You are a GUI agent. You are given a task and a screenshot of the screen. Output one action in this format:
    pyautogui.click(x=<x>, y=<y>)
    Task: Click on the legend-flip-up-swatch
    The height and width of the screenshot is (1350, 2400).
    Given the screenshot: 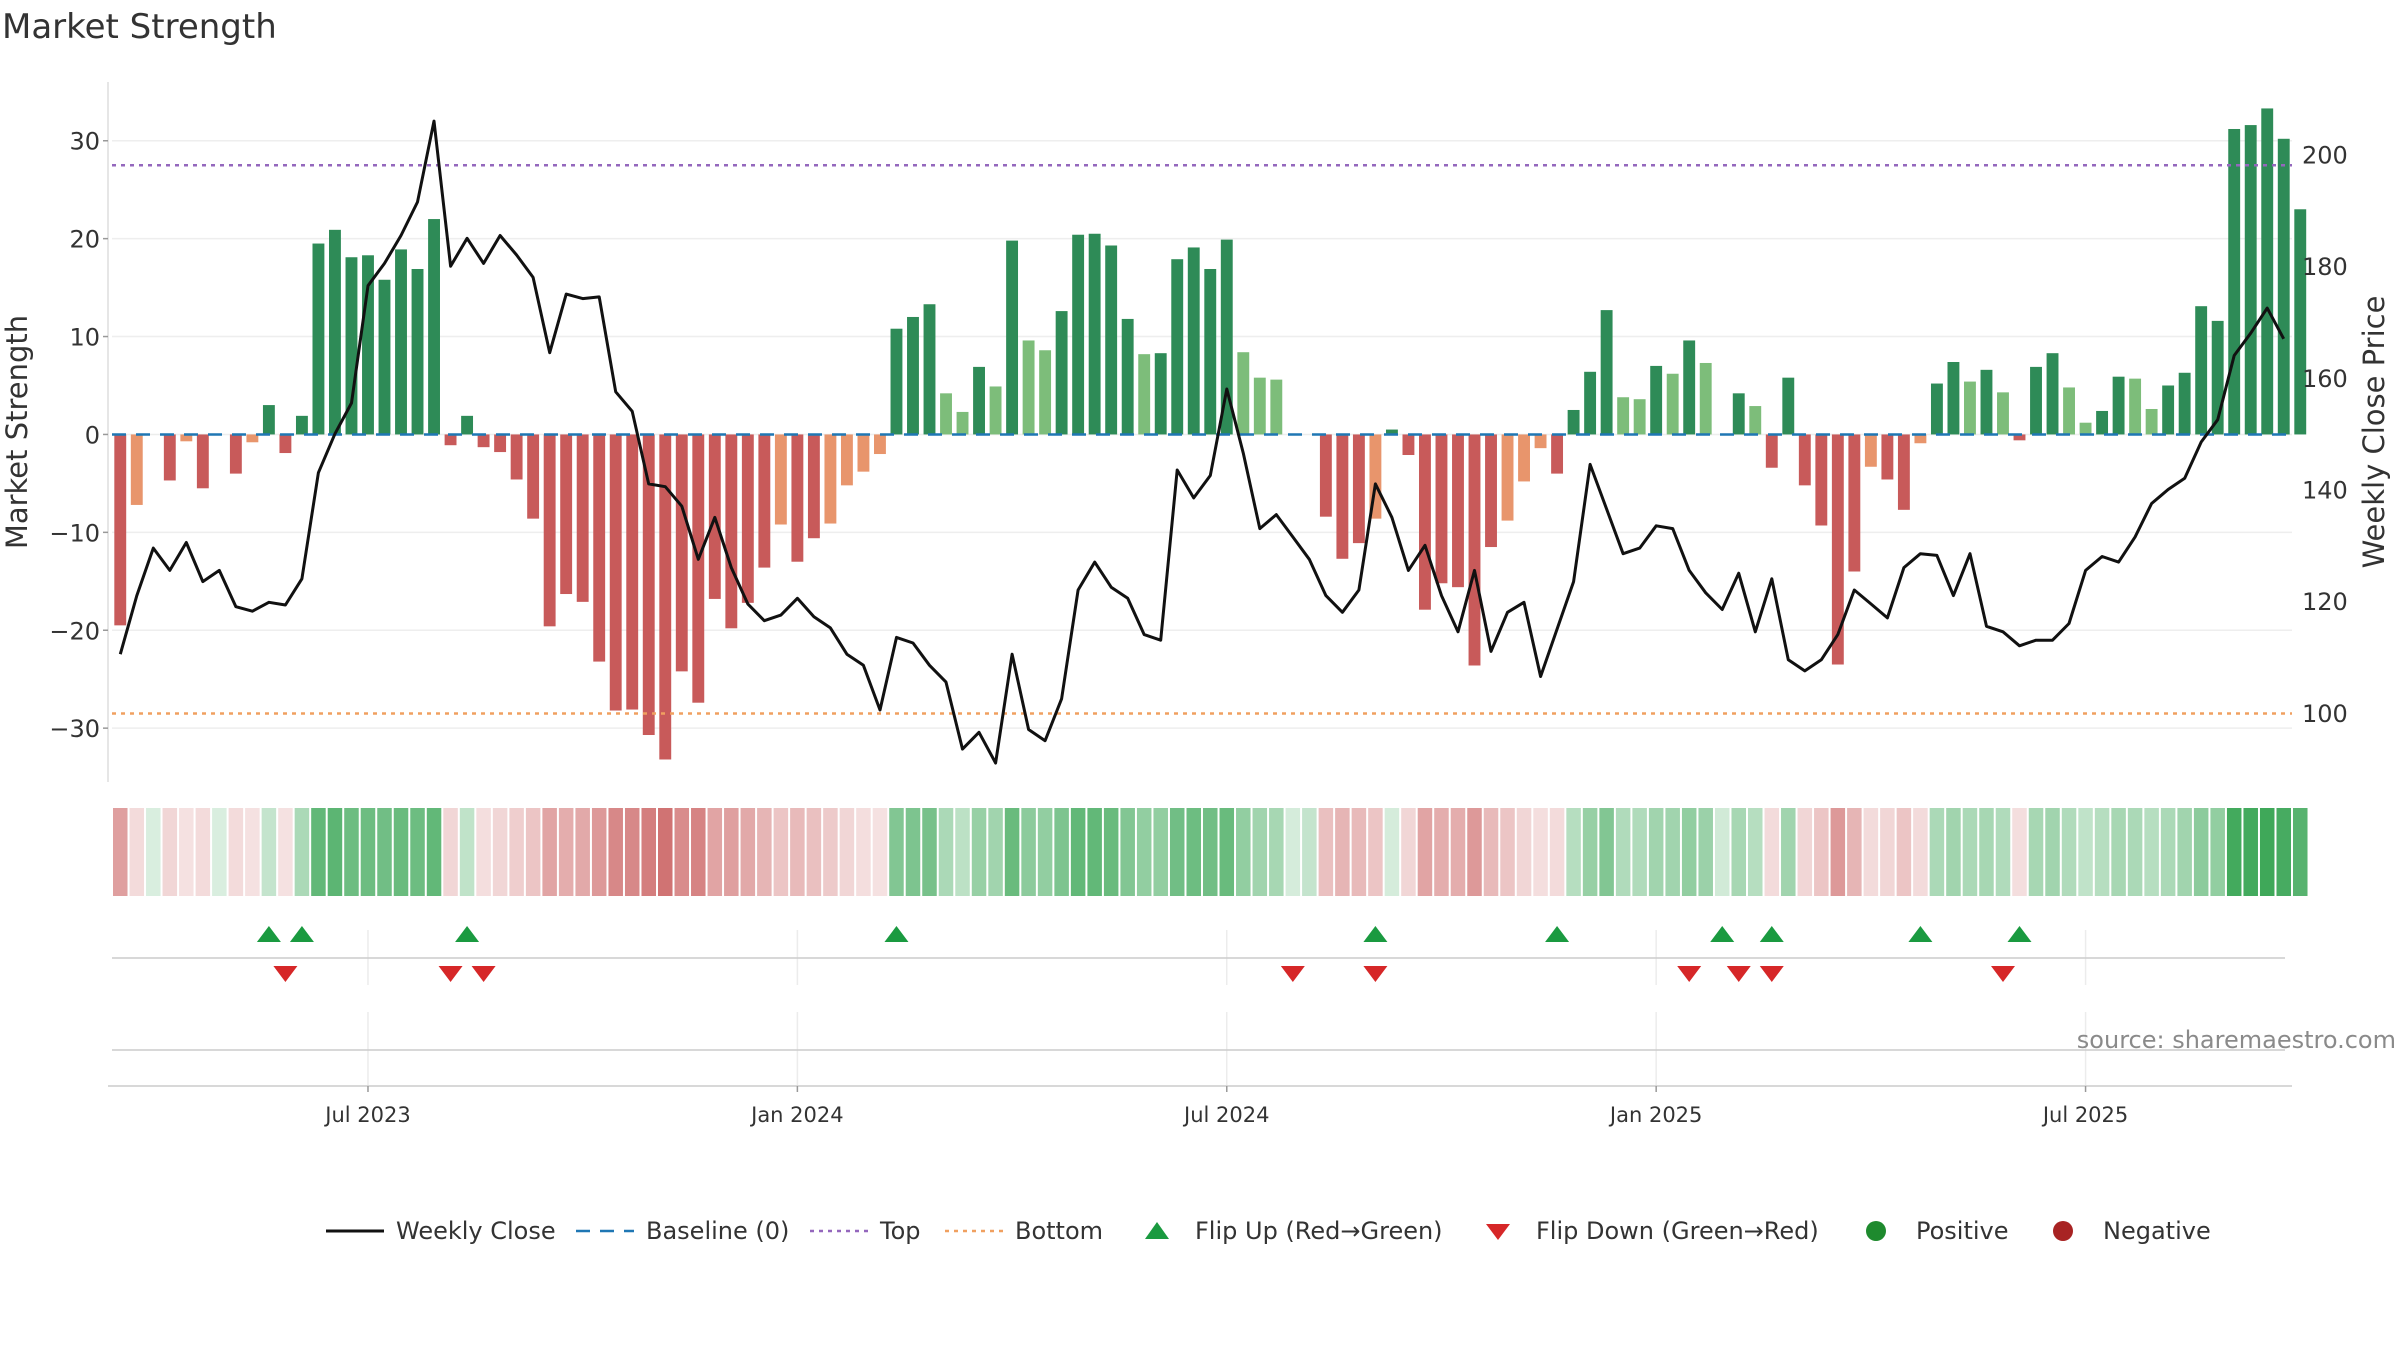 What is the action you would take?
    pyautogui.click(x=1157, y=1230)
    